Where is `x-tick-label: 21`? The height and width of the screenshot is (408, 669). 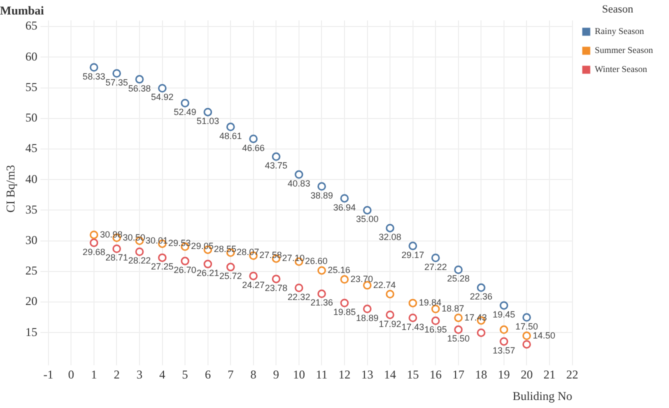 x-tick-label: 21 is located at coordinates (549, 375).